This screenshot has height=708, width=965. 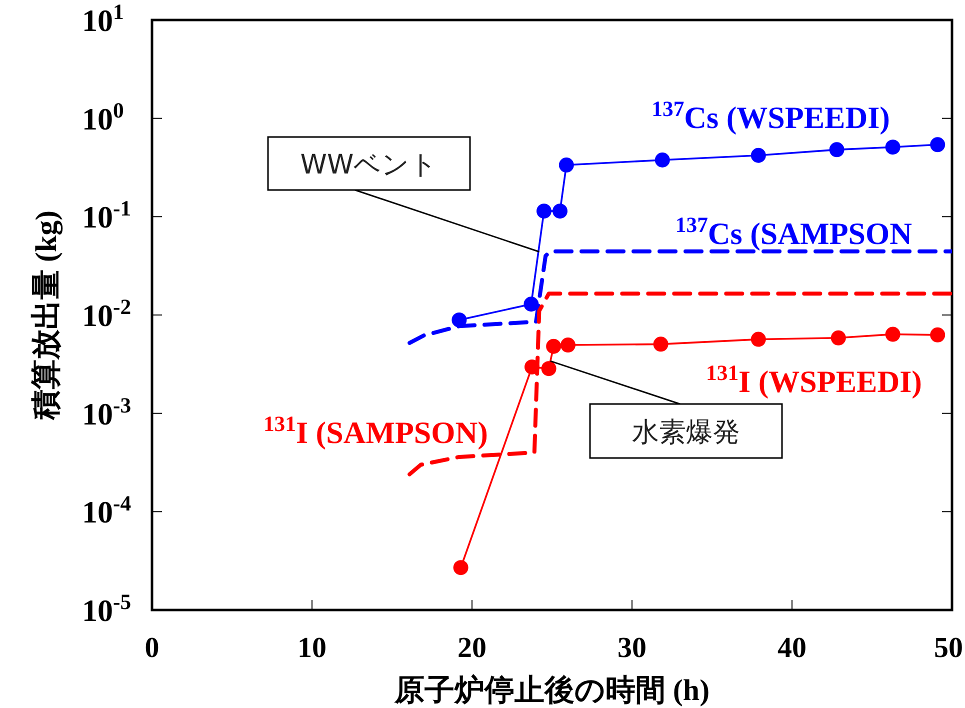 What do you see at coordinates (107, 609) in the screenshot?
I see `y-tick-label: 10$^{-5}$` at bounding box center [107, 609].